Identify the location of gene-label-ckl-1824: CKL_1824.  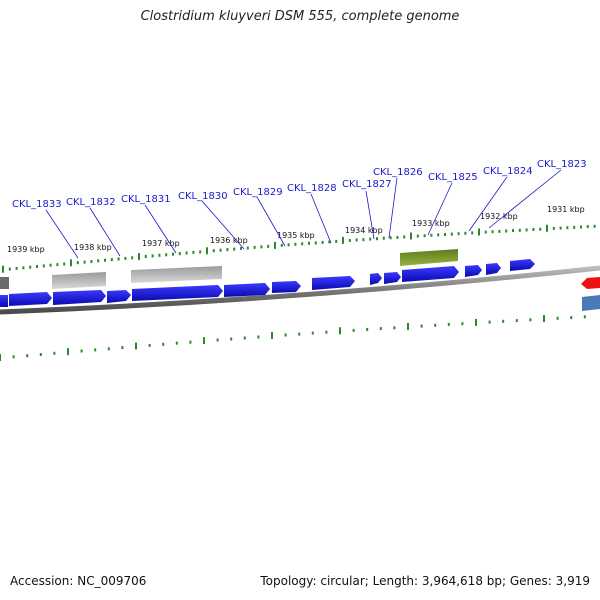
(508, 171).